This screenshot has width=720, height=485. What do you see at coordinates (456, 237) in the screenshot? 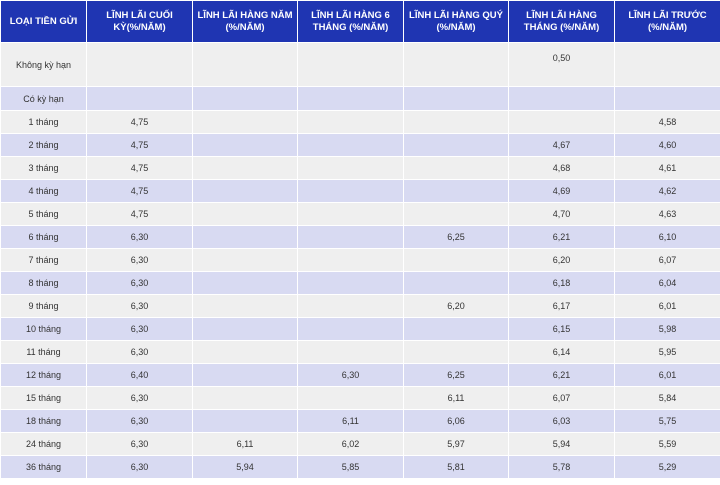
I see `quarterly-cell: 6,25` at bounding box center [456, 237].